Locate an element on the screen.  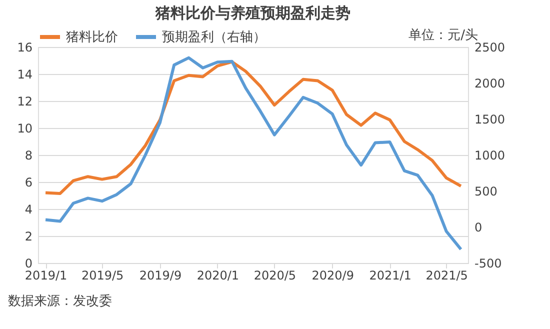
y2-tick-label: -500 is located at coordinates (488, 263).